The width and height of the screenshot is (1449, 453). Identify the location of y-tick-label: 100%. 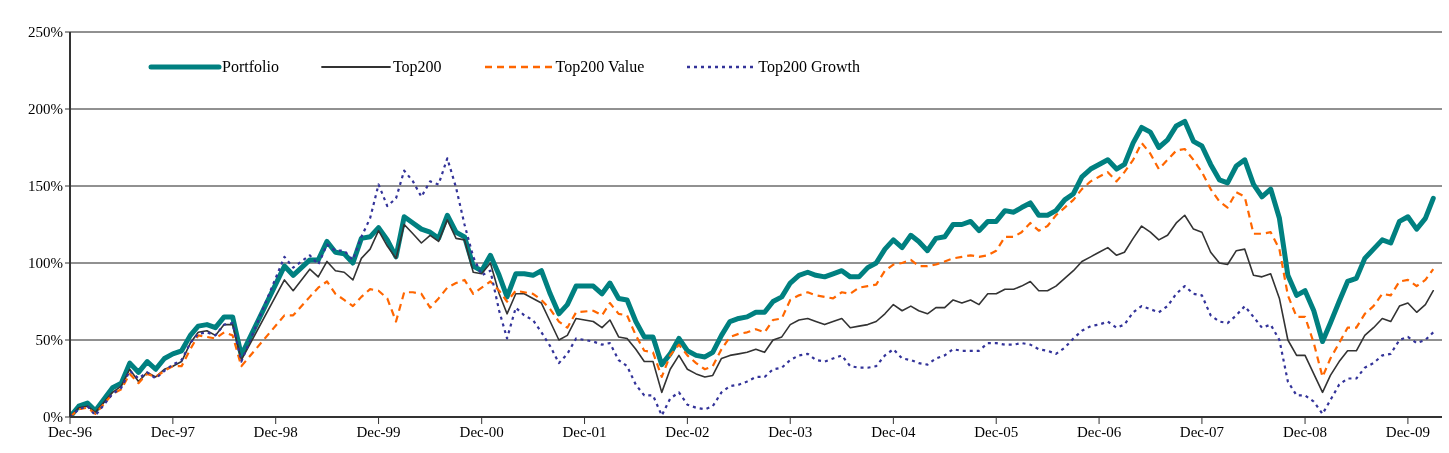
(45, 263).